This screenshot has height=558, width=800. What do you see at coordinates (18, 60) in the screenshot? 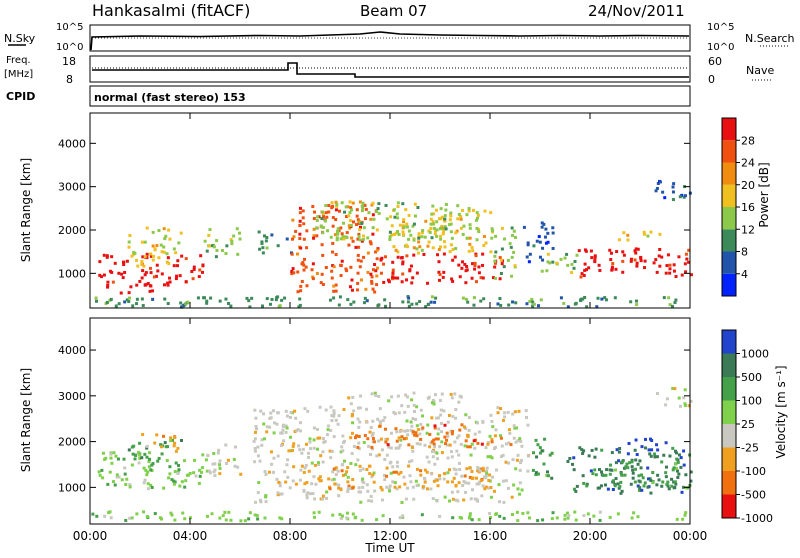
I see `freq-label: Freq.` at bounding box center [18, 60].